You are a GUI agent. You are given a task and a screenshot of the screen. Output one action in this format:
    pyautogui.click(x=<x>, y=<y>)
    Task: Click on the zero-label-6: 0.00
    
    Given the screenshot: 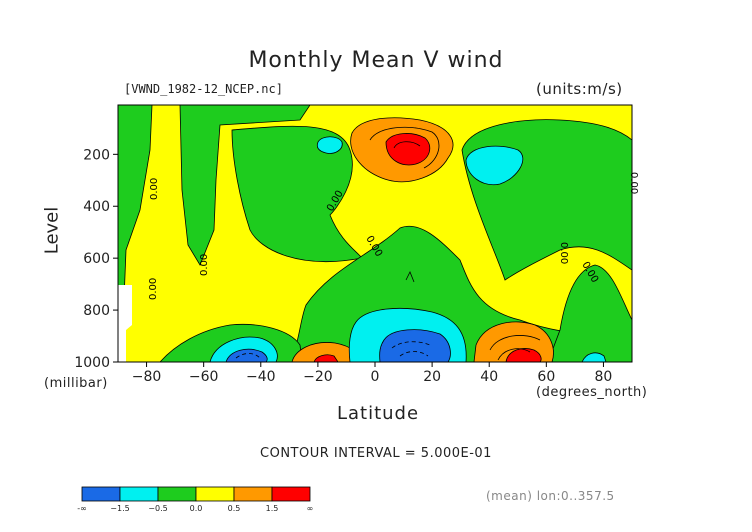 What is the action you would take?
    pyautogui.click(x=563, y=253)
    